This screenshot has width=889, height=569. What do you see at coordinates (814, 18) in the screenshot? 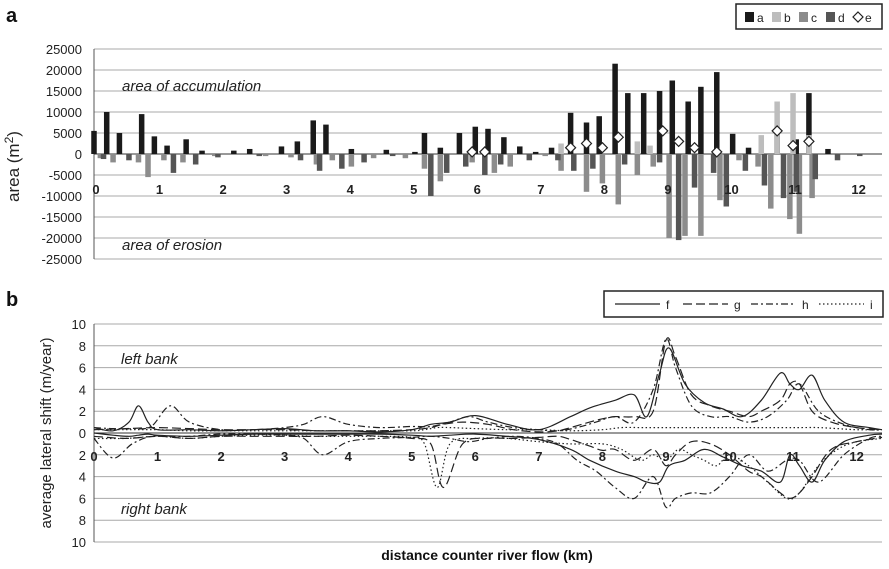
I see `legend-label-c: c` at bounding box center [814, 18].